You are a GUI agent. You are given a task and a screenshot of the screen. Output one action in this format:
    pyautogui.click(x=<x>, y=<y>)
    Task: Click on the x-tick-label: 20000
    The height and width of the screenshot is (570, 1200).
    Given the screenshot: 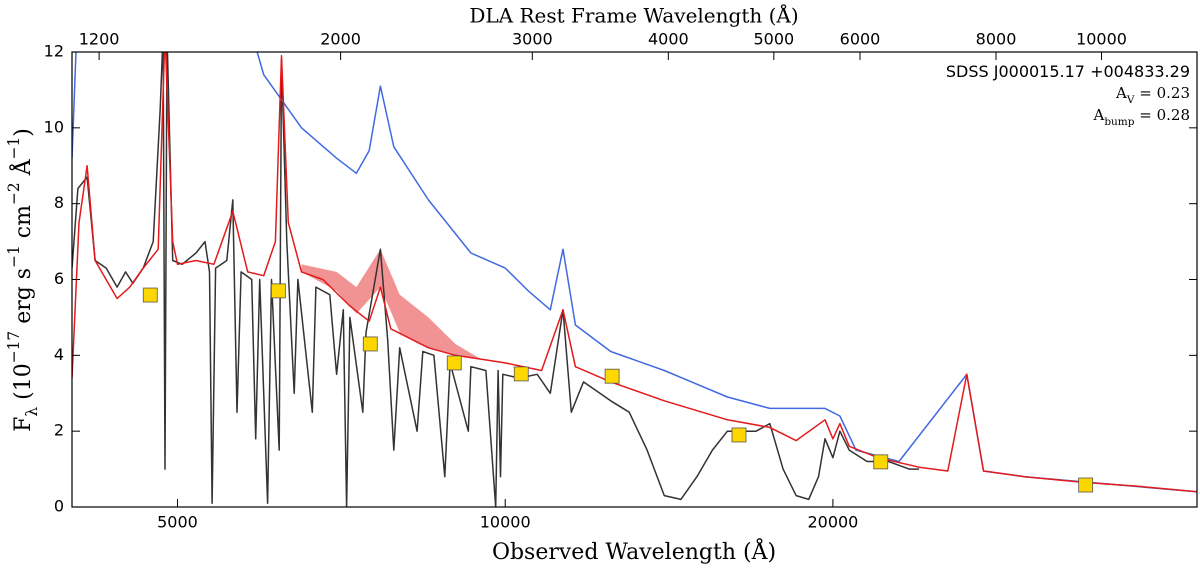 What is the action you would take?
    pyautogui.click(x=832, y=522)
    